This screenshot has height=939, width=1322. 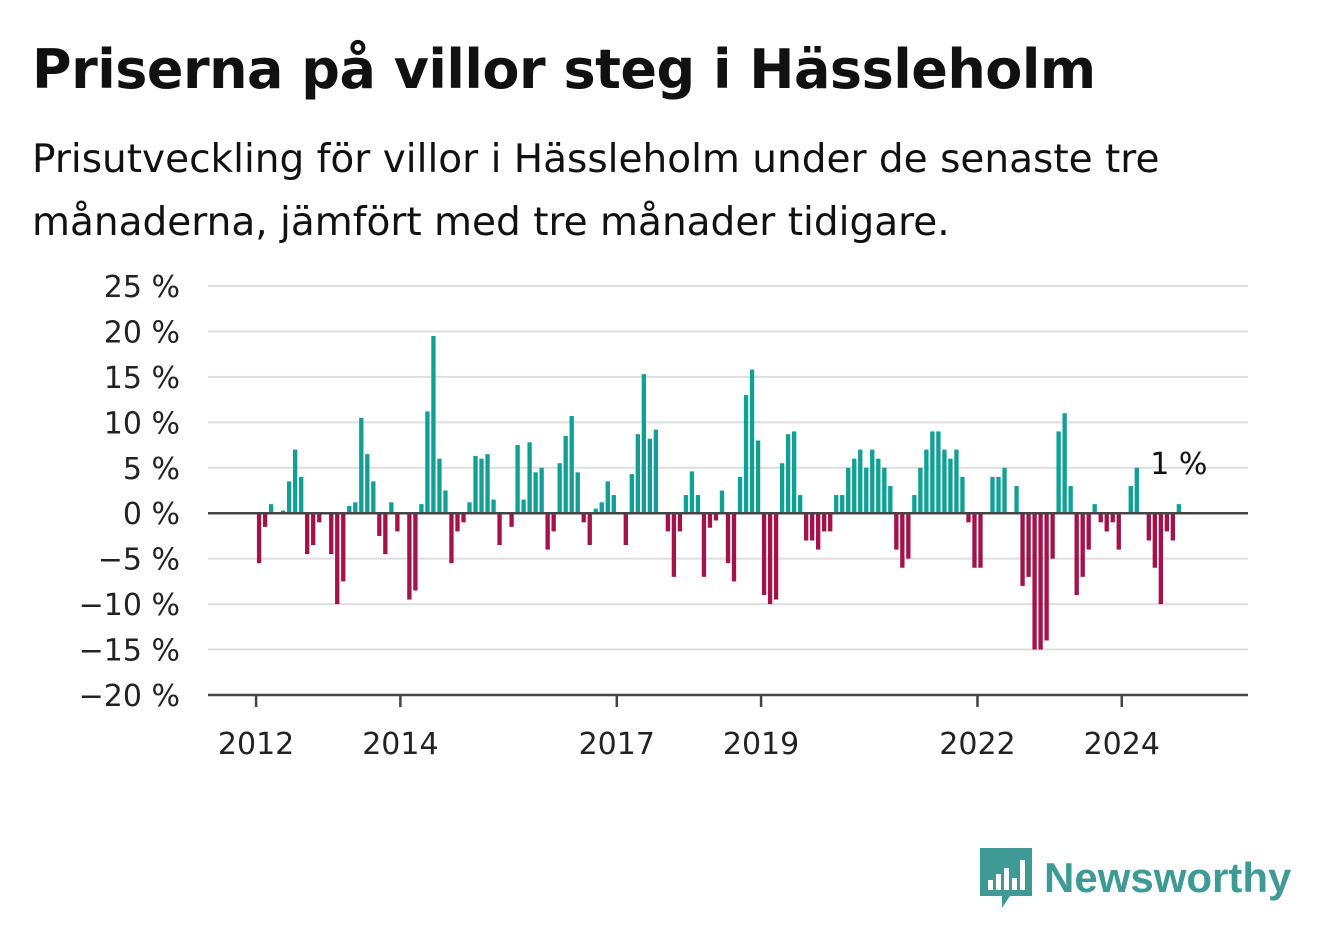 I want to click on y-tick-label: −20 %, so click(x=129, y=696).